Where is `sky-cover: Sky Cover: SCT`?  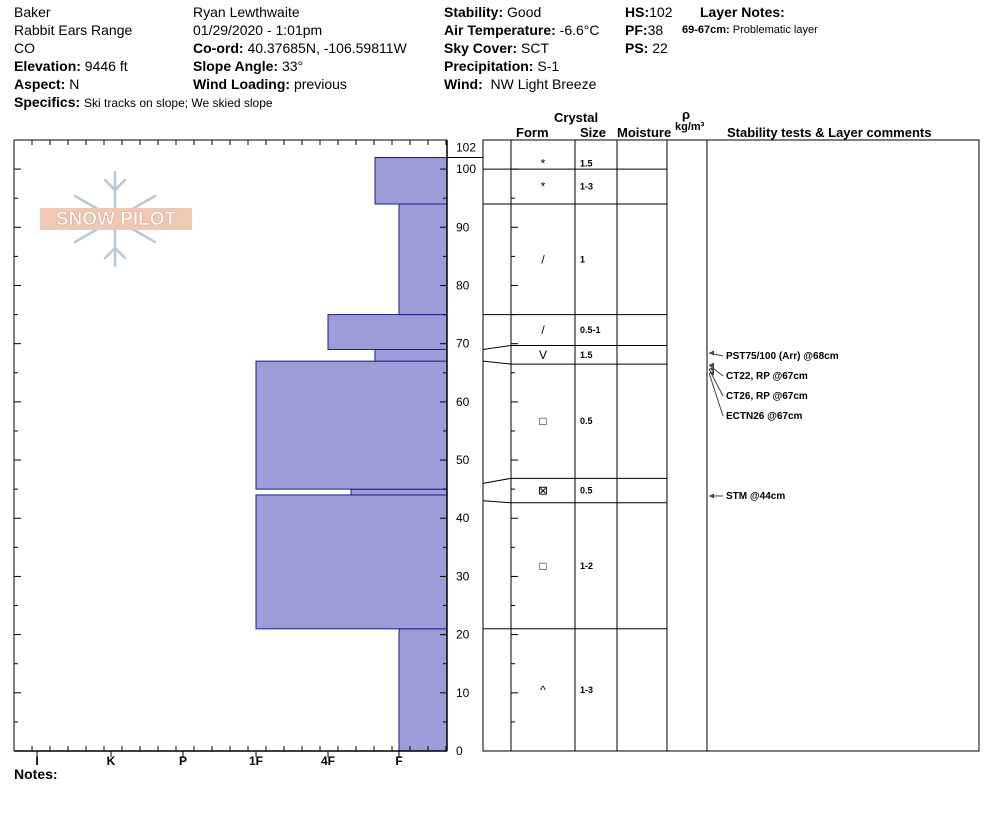
sky-cover: Sky Cover: SCT is located at coordinates (497, 48).